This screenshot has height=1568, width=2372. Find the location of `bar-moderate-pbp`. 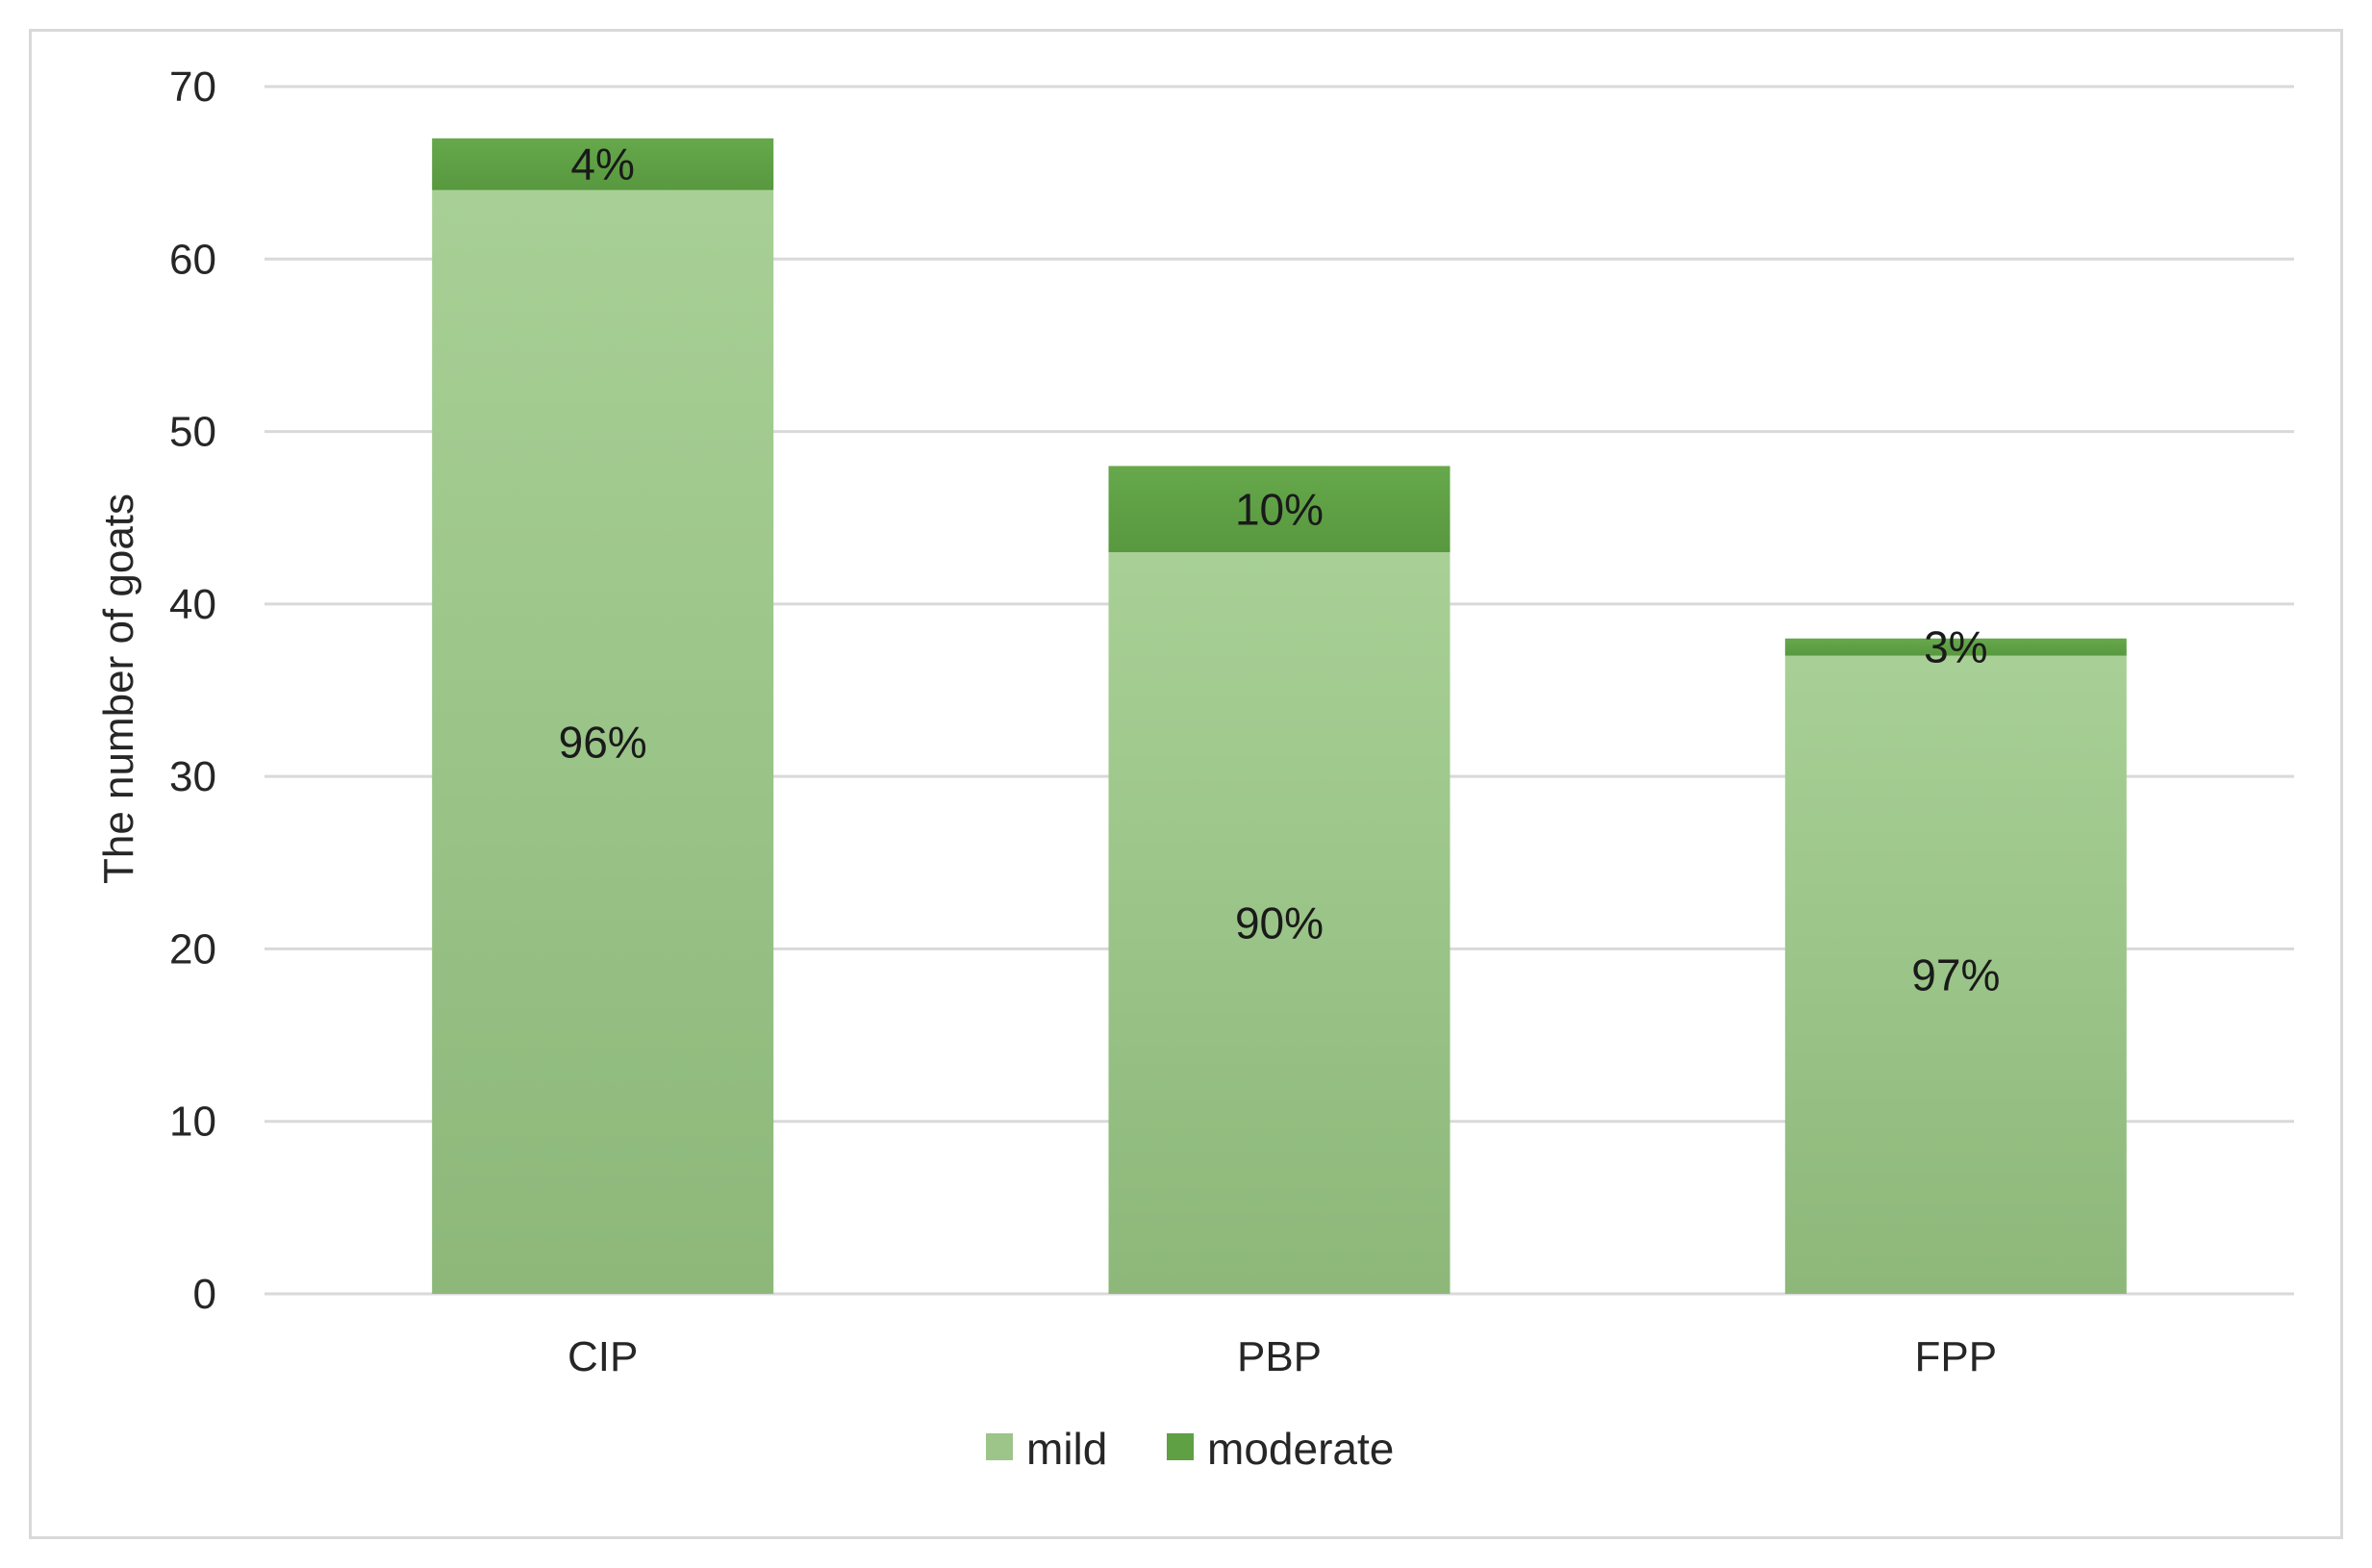

bar-moderate-pbp is located at coordinates (1280, 509).